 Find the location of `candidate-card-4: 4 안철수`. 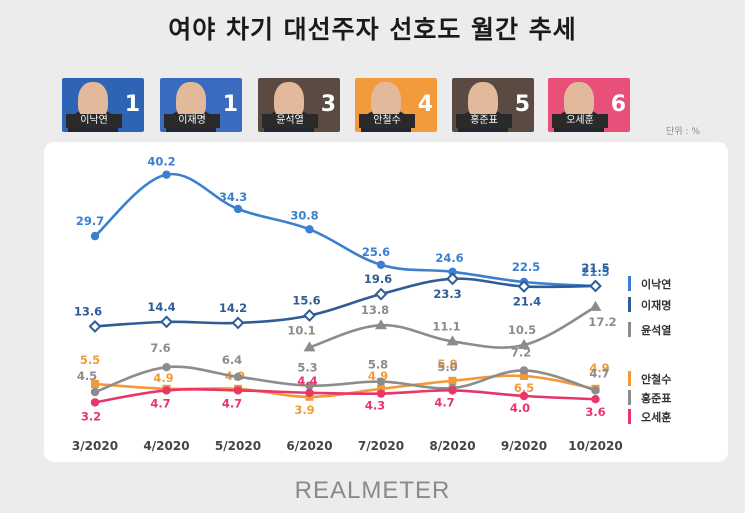

candidate-card-4: 4 안철수 is located at coordinates (396, 105).